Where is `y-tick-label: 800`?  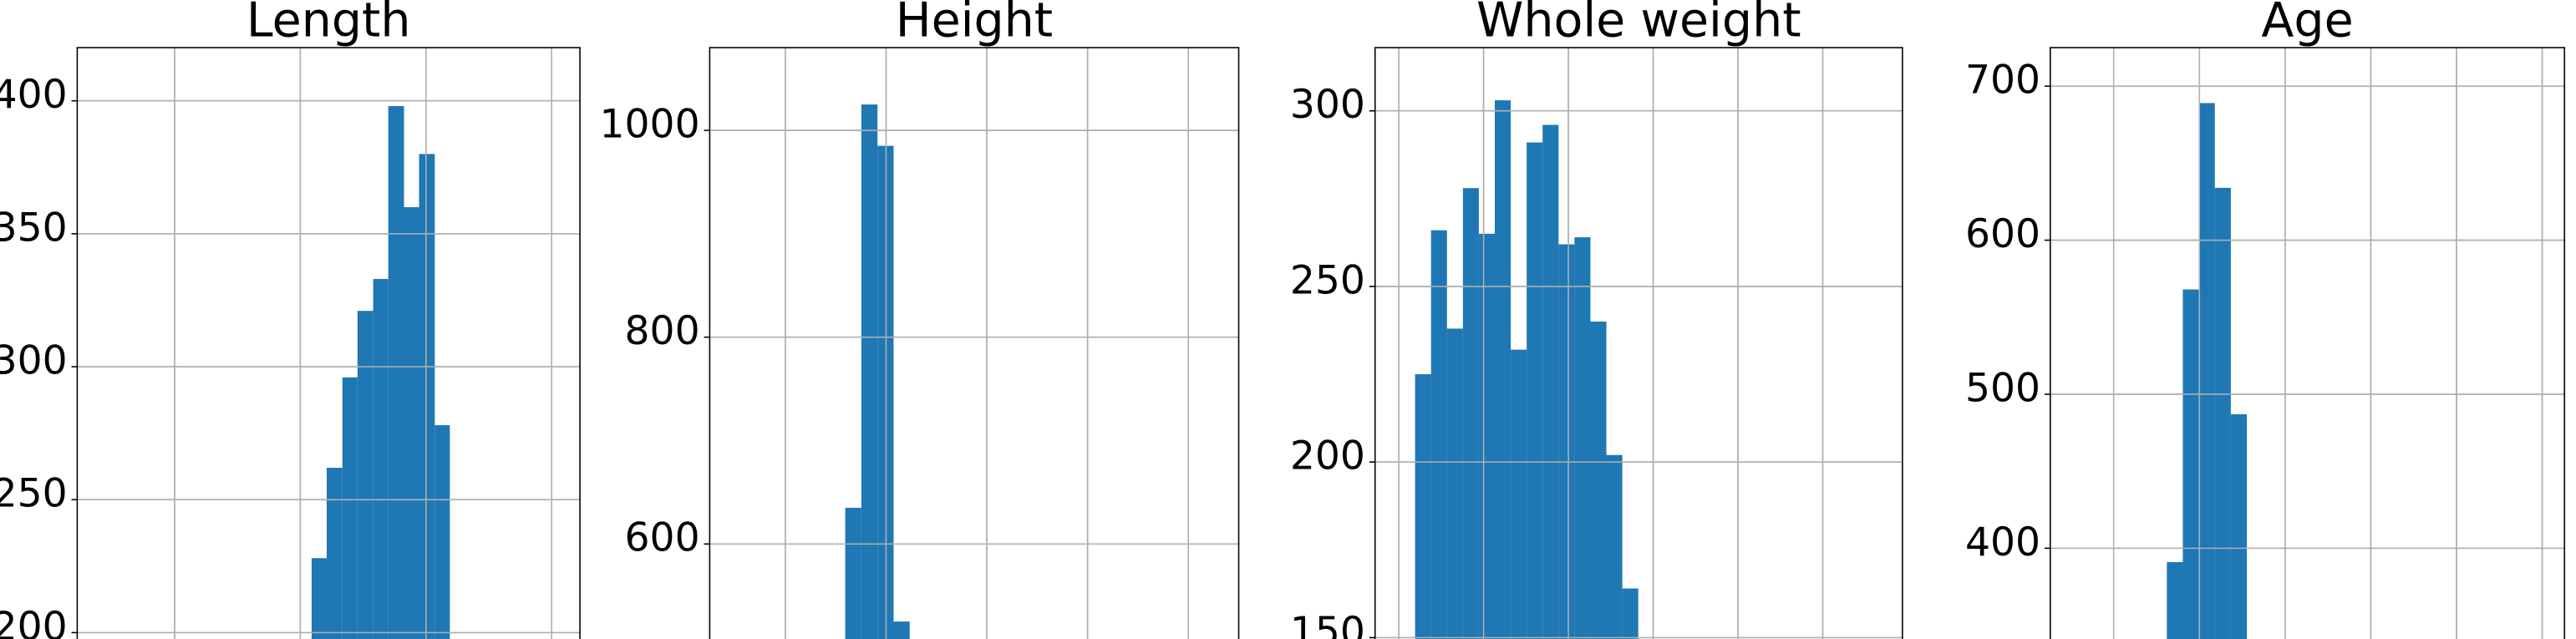 y-tick-label: 800 is located at coordinates (662, 331).